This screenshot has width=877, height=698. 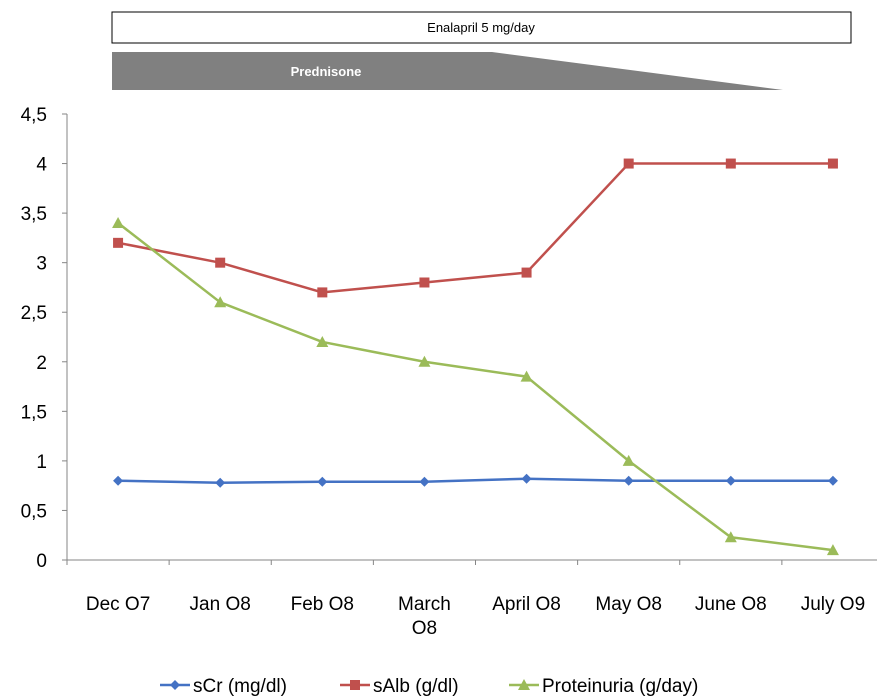 I want to click on x-tick-label: June O8, so click(x=731, y=604).